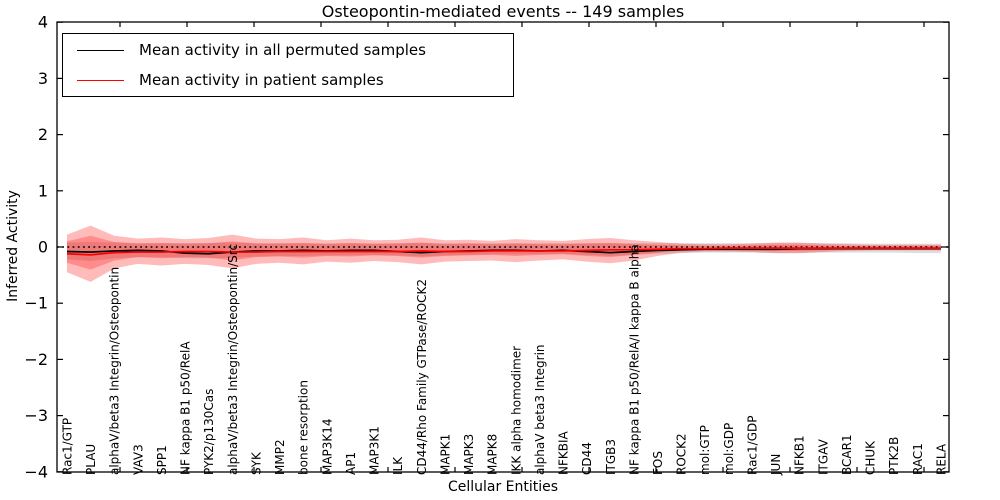 This screenshot has width=1000, height=500. I want to click on x-category-label: MAP3K1, so click(375, 450).